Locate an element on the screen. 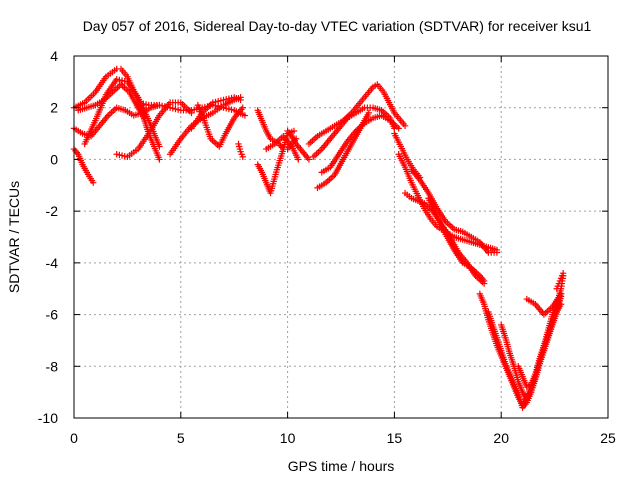 This screenshot has width=640, height=480. series-sat-v is located at coordinates (454, 211).